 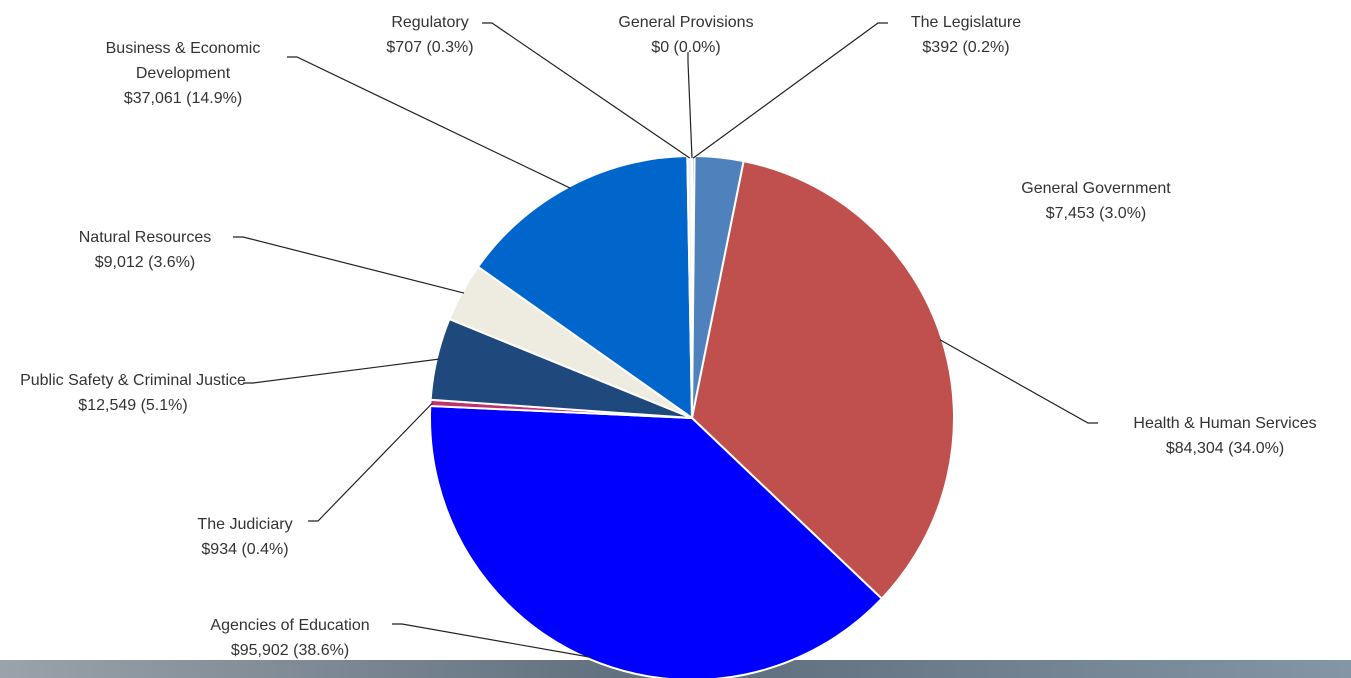 I want to click on value-label: $7,453 (3.0%), so click(x=1096, y=213).